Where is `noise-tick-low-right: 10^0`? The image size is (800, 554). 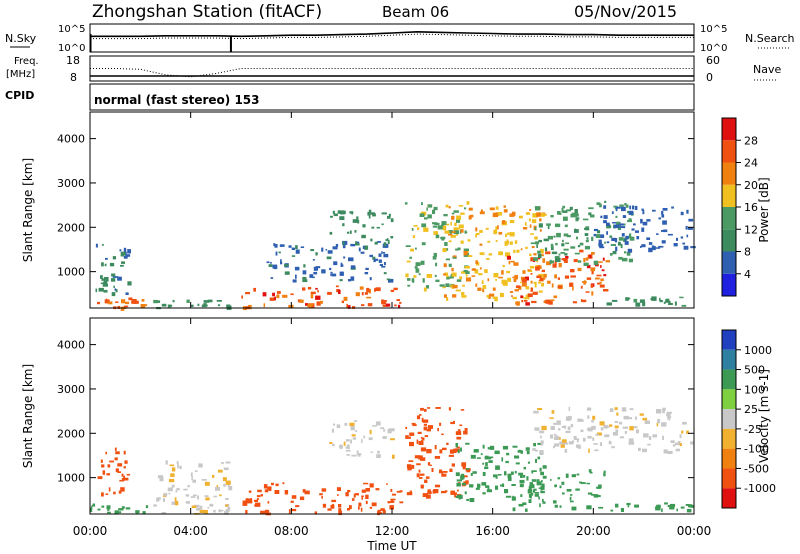
noise-tick-low-right: 10^0 is located at coordinates (713, 48).